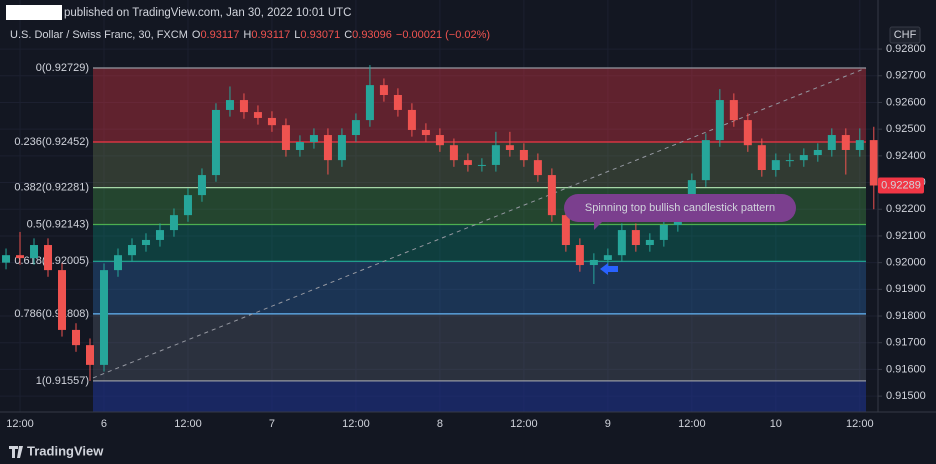 This screenshot has height=464, width=936. What do you see at coordinates (440, 424) in the screenshot?
I see `x-tick-label: 8` at bounding box center [440, 424].